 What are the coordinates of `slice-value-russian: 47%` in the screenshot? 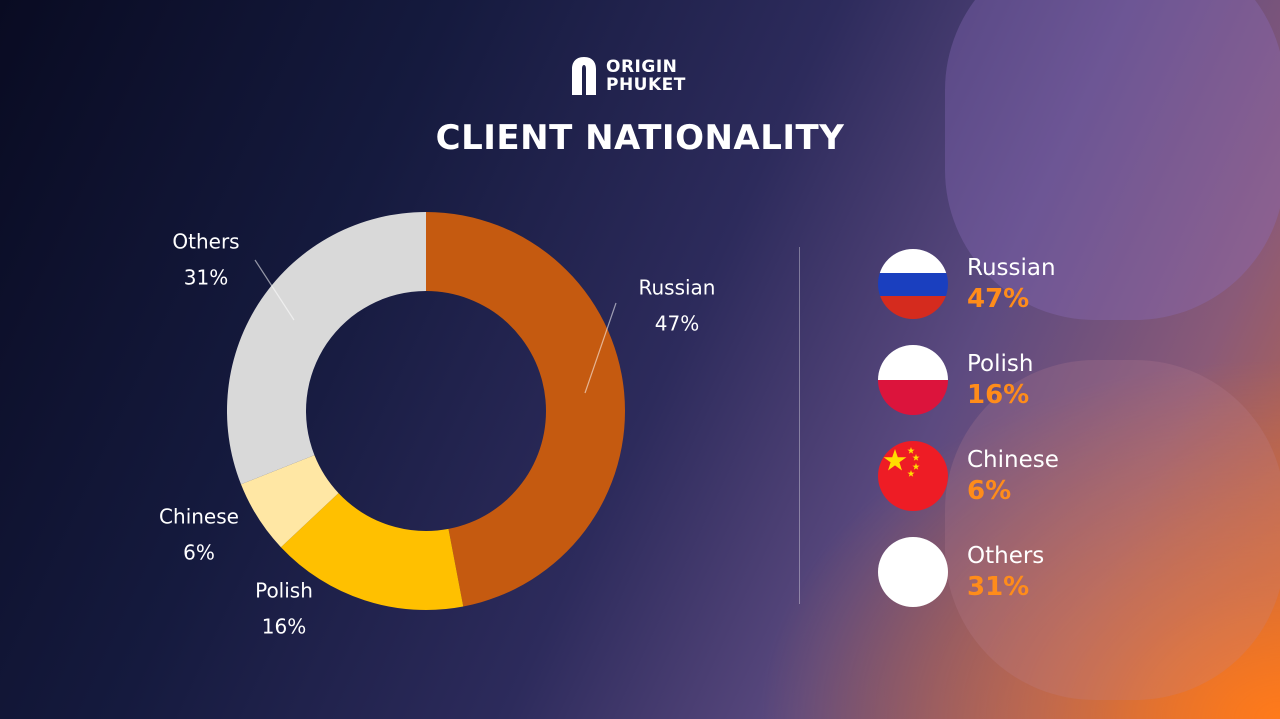 It's located at (677, 324).